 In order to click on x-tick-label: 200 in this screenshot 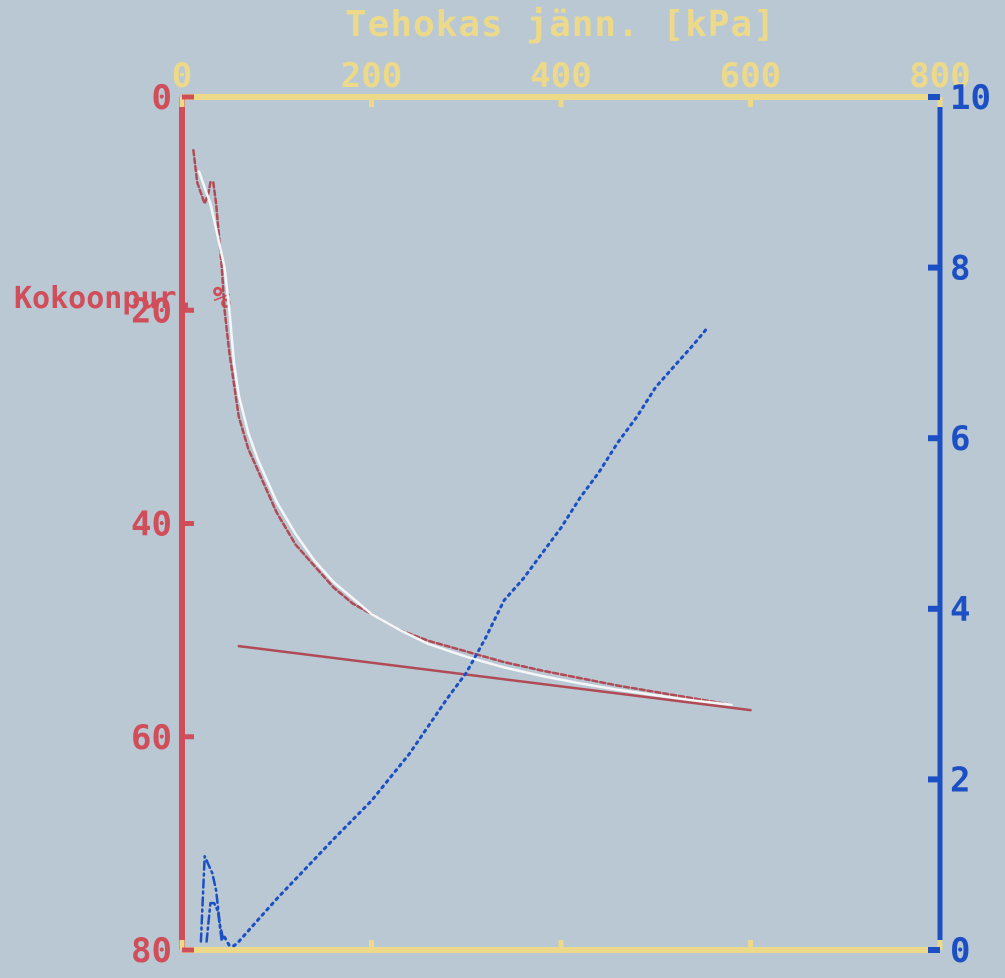, I will do `click(371, 76)`.